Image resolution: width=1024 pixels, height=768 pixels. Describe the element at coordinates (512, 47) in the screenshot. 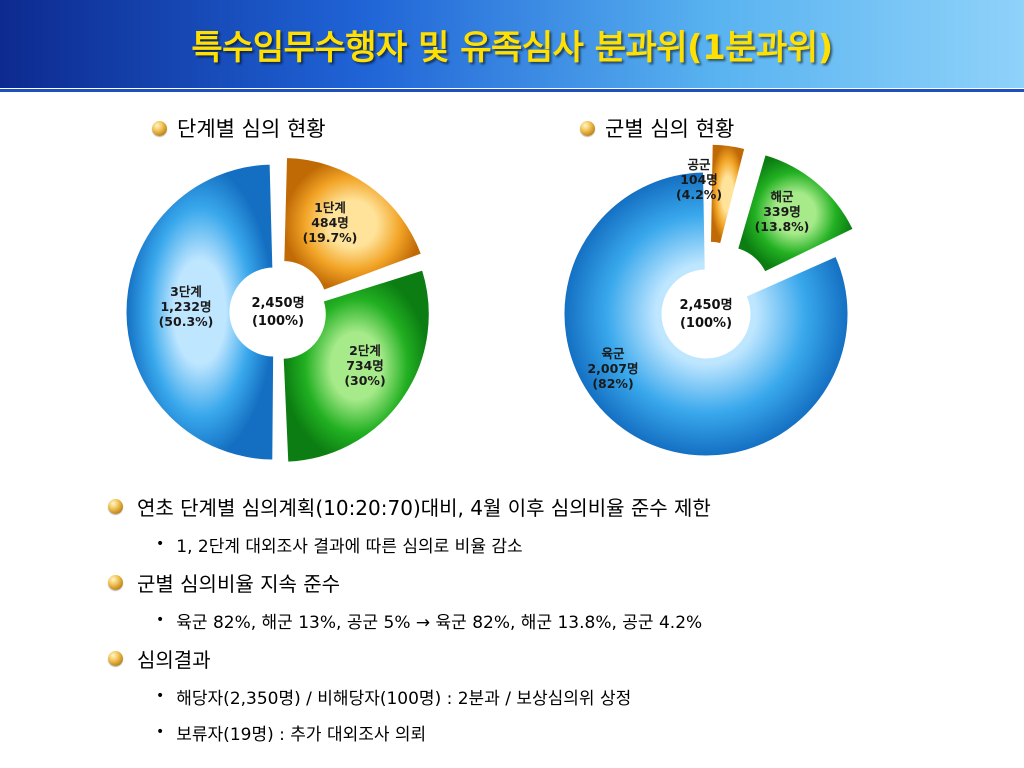

I see `page-title: 특수임무수행자 및 유족심사 분과위(1분과위)` at that location.